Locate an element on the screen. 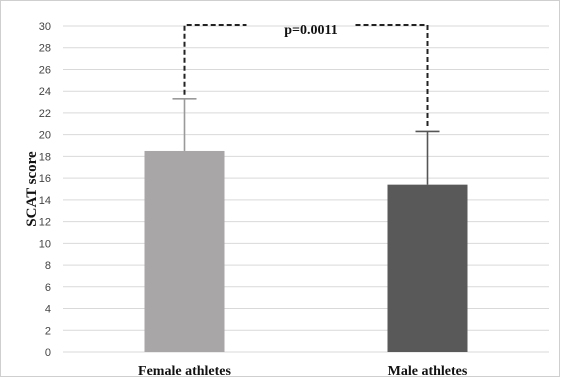  error-bars is located at coordinates (306, 141).